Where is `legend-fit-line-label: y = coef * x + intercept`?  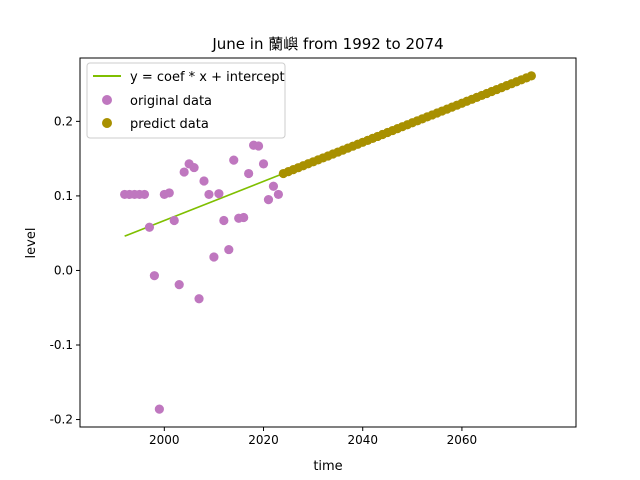
legend-fit-line-label: y = coef * x + intercept is located at coordinates (207, 77).